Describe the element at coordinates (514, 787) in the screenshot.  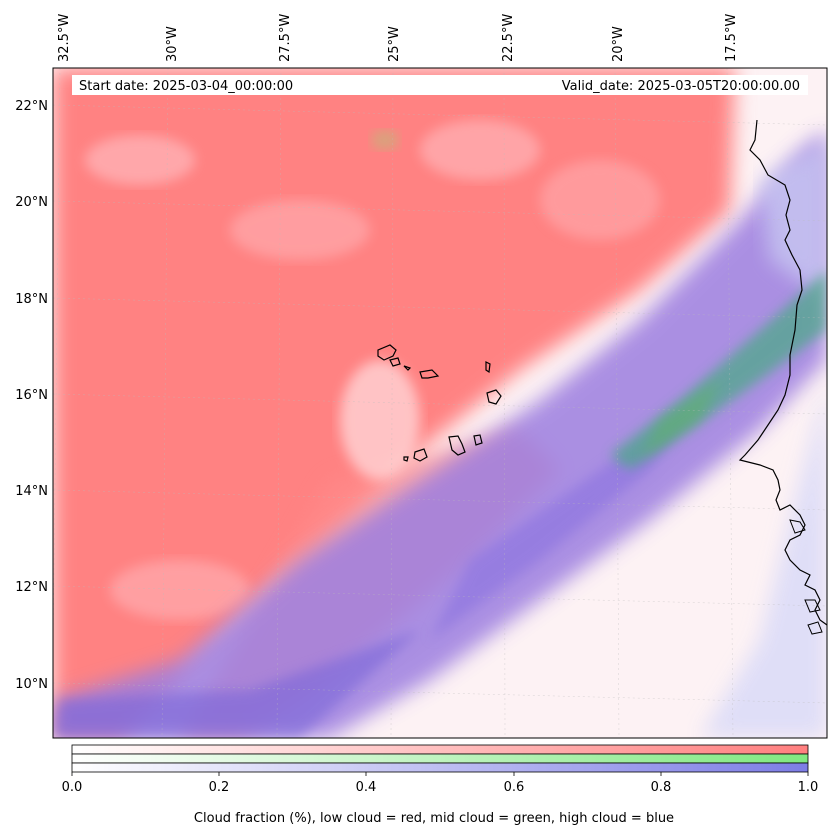
I see `colorbar-tick-label: 0.6` at that location.